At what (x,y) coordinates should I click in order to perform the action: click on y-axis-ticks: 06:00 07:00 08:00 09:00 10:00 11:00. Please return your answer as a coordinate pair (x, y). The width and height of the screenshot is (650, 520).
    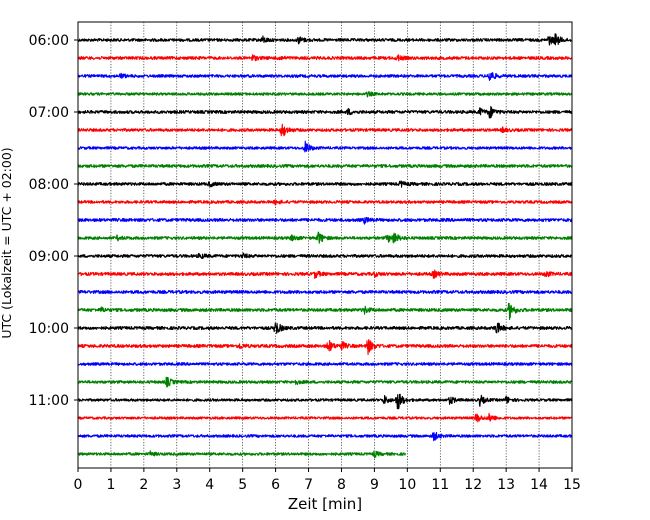
    Looking at the image, I should click on (53, 221).